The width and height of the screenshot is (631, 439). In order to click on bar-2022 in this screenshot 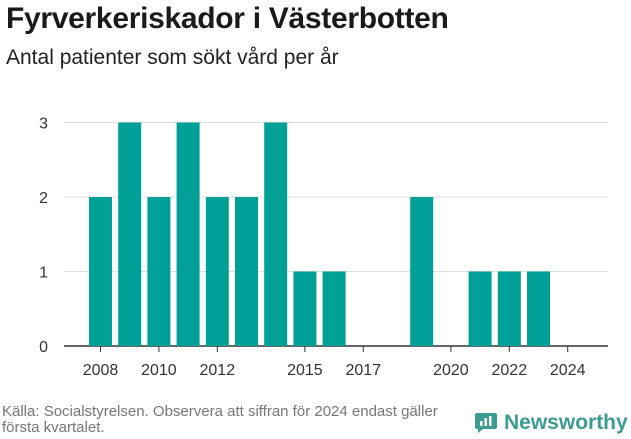, I will do `click(509, 309)`.